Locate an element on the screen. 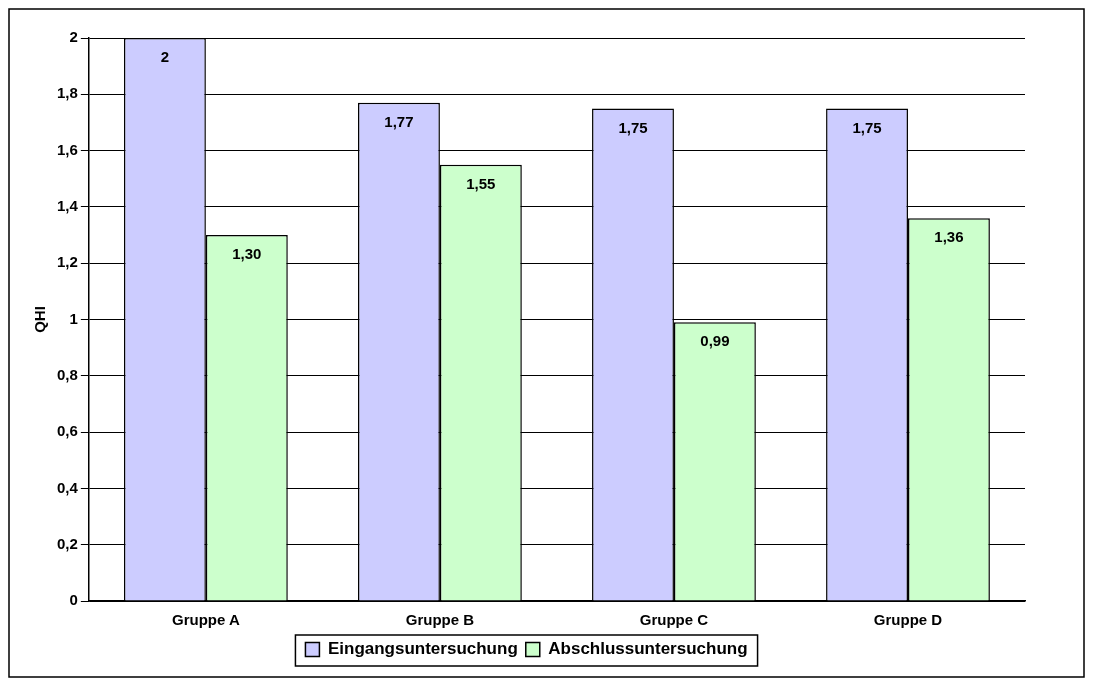 The height and width of the screenshot is (686, 1093). data-label: 2 is located at coordinates (165, 57).